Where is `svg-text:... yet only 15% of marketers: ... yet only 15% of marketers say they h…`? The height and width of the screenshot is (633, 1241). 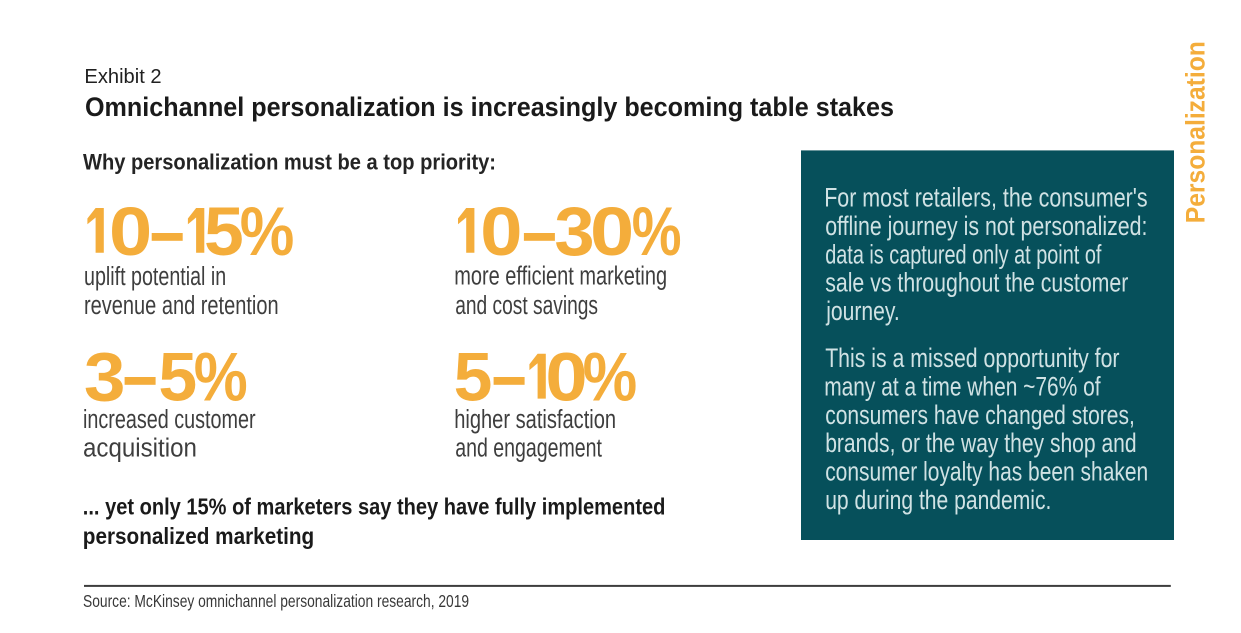
svg-text:... yet only 15% of marketers: ... yet only 15% of marketers say they h… is located at coordinates (374, 507).